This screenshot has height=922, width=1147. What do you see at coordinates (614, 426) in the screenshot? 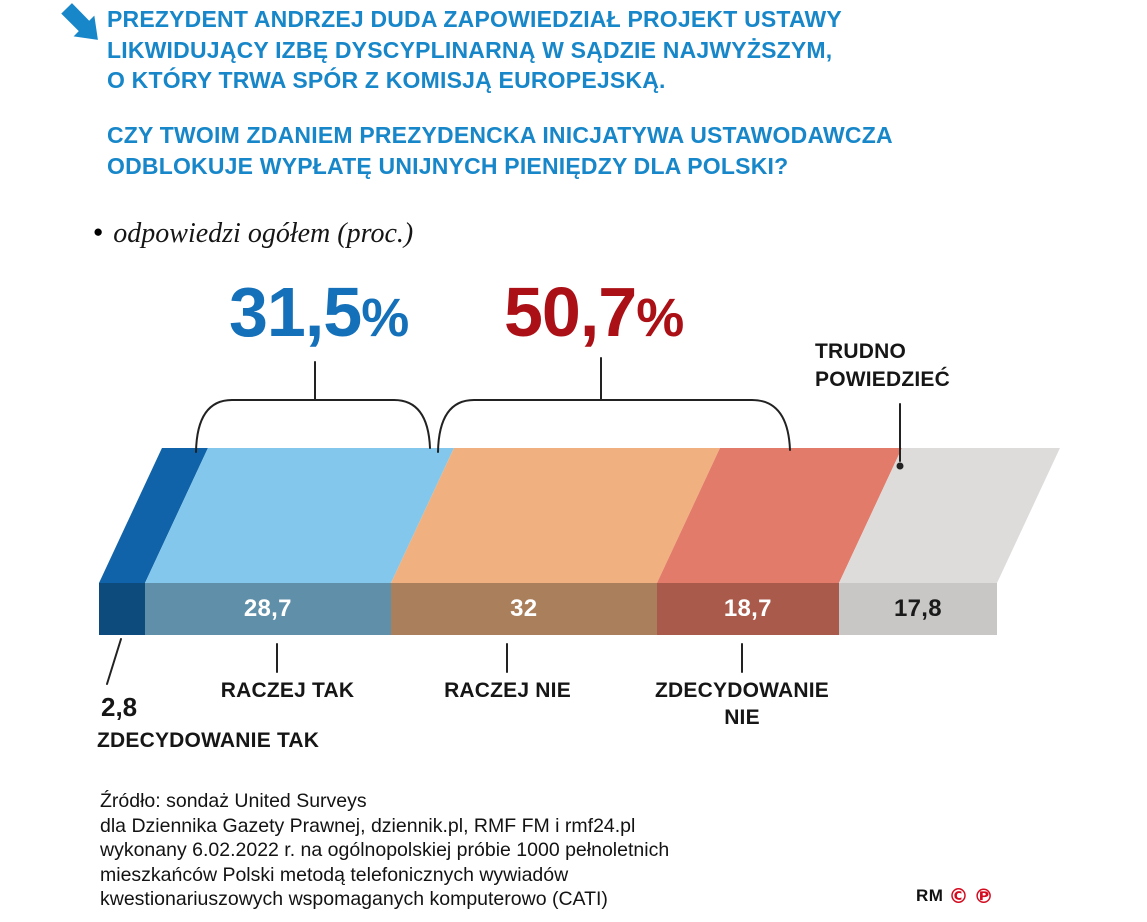
I see `bracket-no-group` at bounding box center [614, 426].